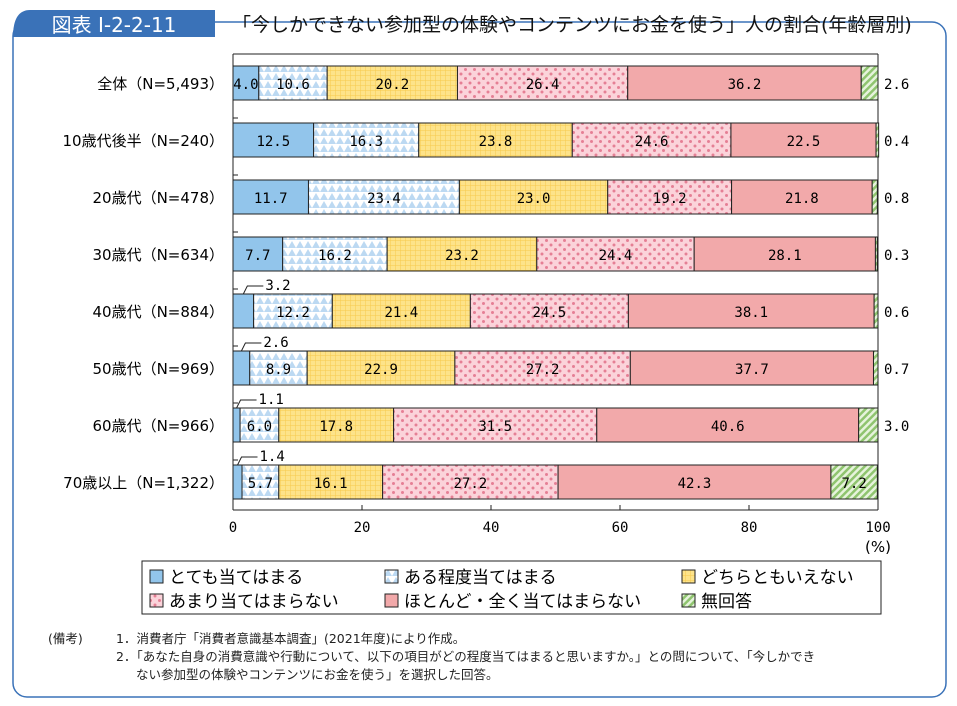  What do you see at coordinates (896, 427) in the screenshot?
I see `data-label: 3.0` at bounding box center [896, 427].